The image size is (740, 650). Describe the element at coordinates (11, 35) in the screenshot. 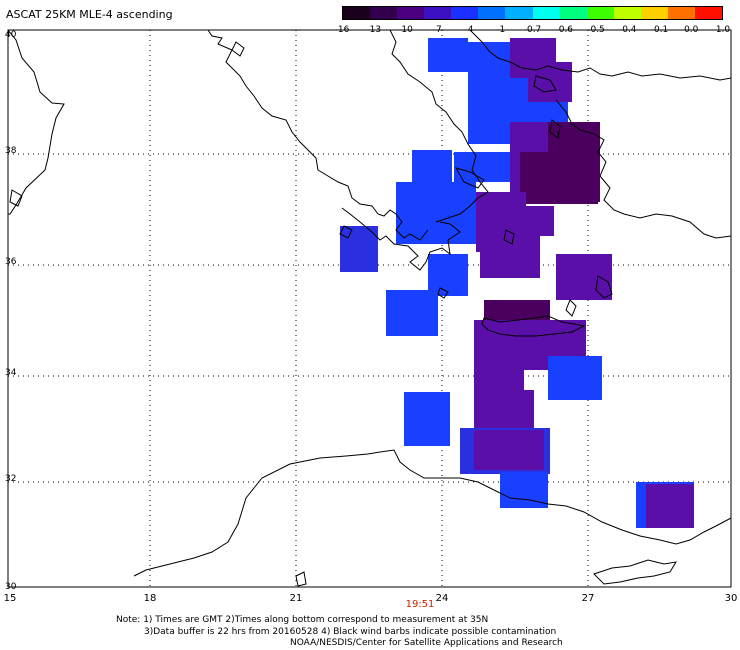

I see `latitude-label: 40` at that location.